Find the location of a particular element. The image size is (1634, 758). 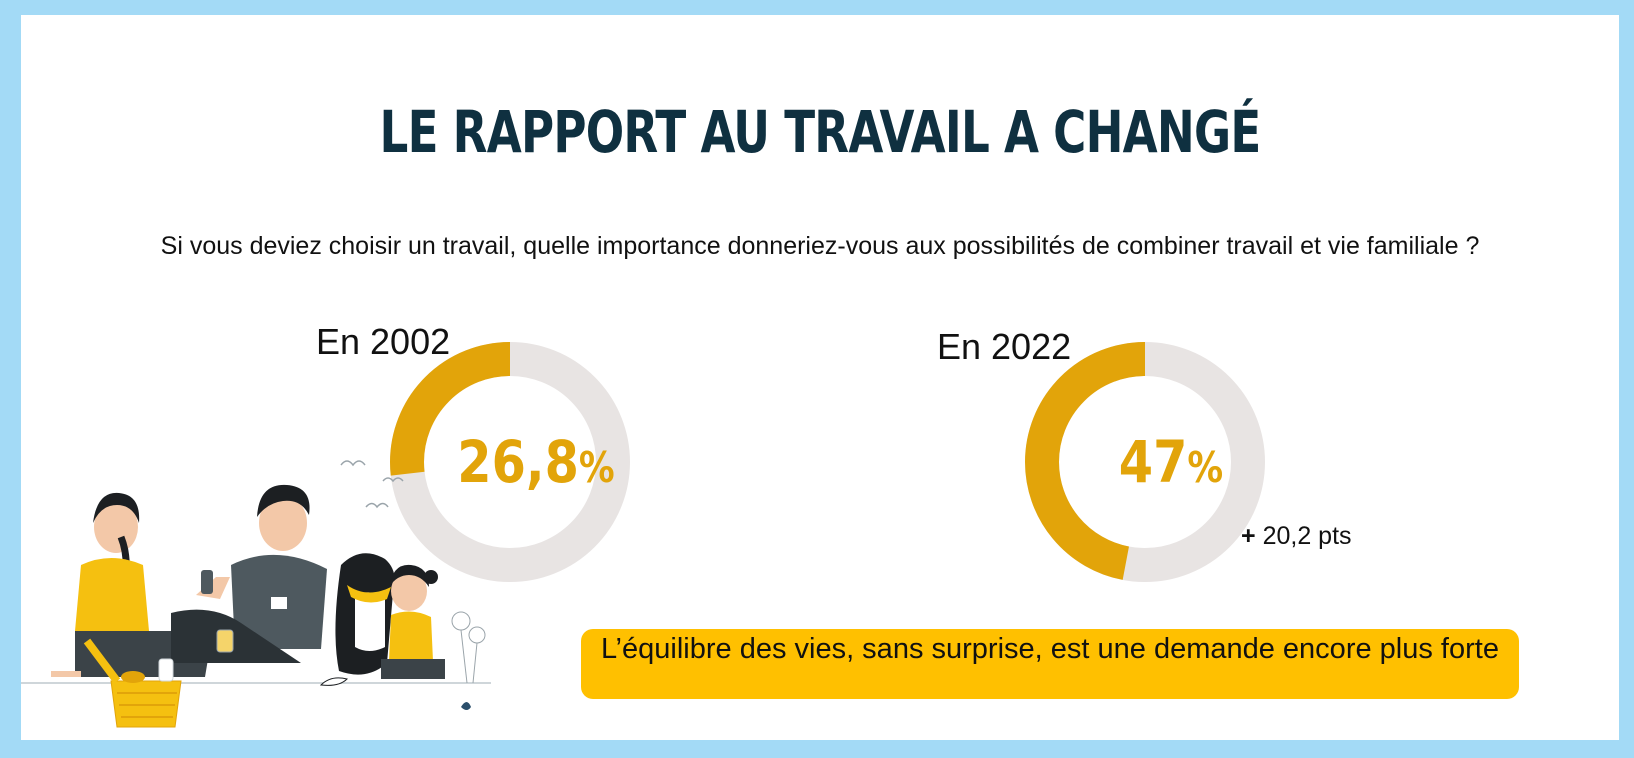

donut-chart-2002 is located at coordinates (510, 462).